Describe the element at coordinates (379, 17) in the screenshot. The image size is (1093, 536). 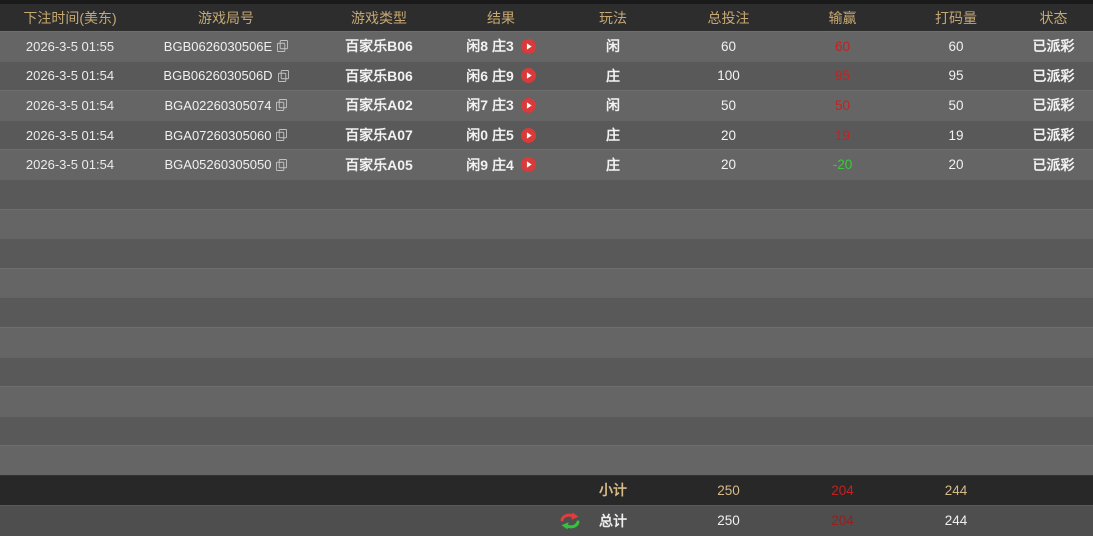
I see `col-header-game-type: 游戏类型` at that location.